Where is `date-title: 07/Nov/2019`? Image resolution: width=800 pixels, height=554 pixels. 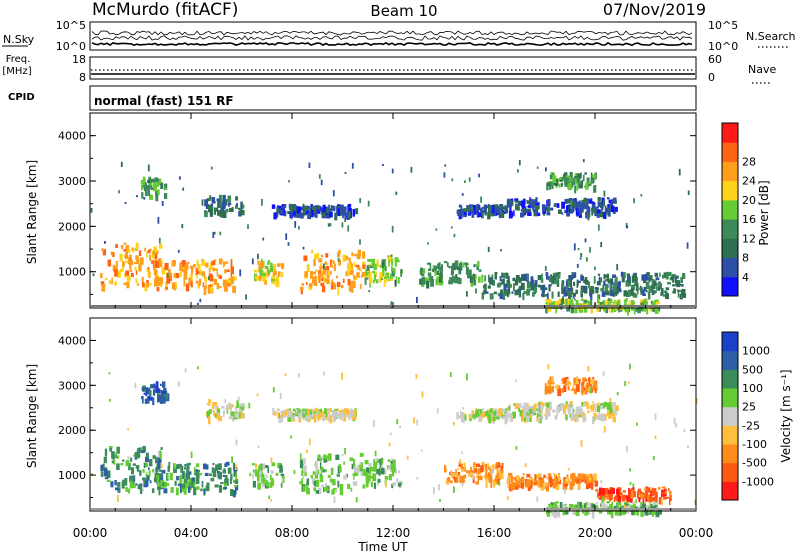 date-title: 07/Nov/2019 is located at coordinates (654, 9).